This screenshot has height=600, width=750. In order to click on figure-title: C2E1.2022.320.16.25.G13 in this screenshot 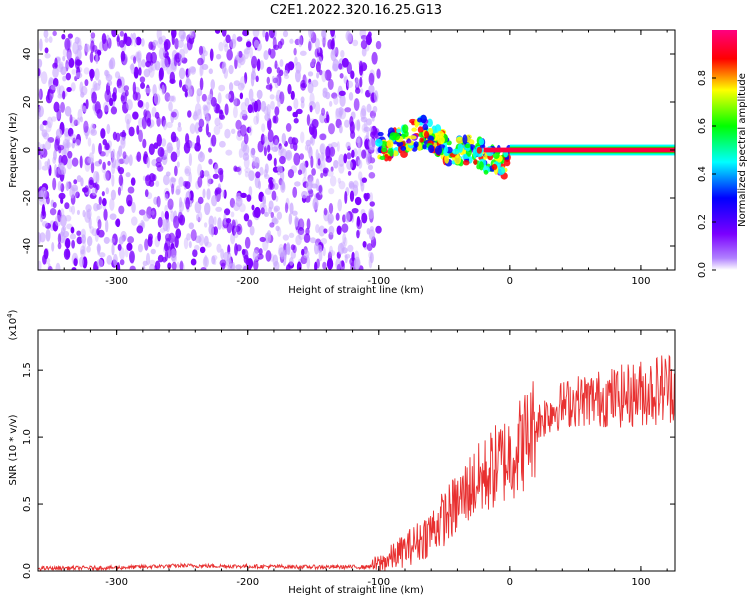, I will do `click(356, 10)`.